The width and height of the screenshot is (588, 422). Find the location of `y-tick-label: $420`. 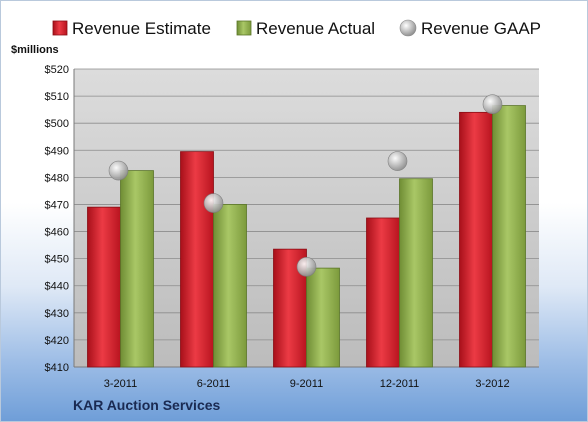

y-tick-label: $420 is located at coordinates (57, 341).